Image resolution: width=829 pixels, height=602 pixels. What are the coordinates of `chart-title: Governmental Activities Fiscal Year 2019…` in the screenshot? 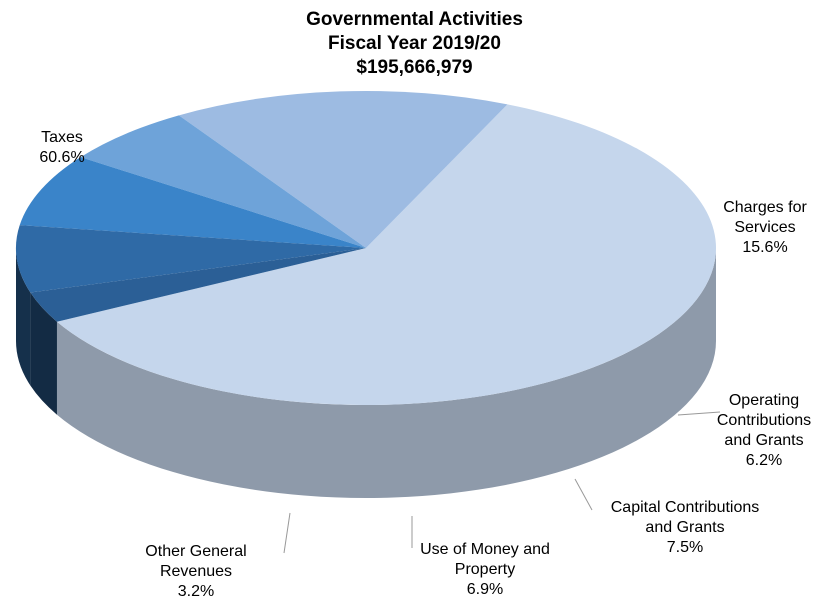 It's located at (414, 44).